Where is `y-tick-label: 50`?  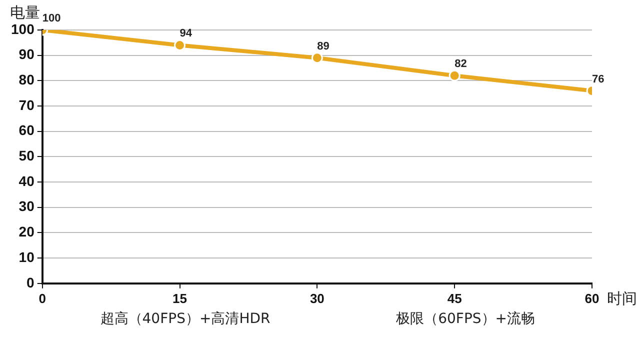
y-tick-label: 50 is located at coordinates (26, 156).